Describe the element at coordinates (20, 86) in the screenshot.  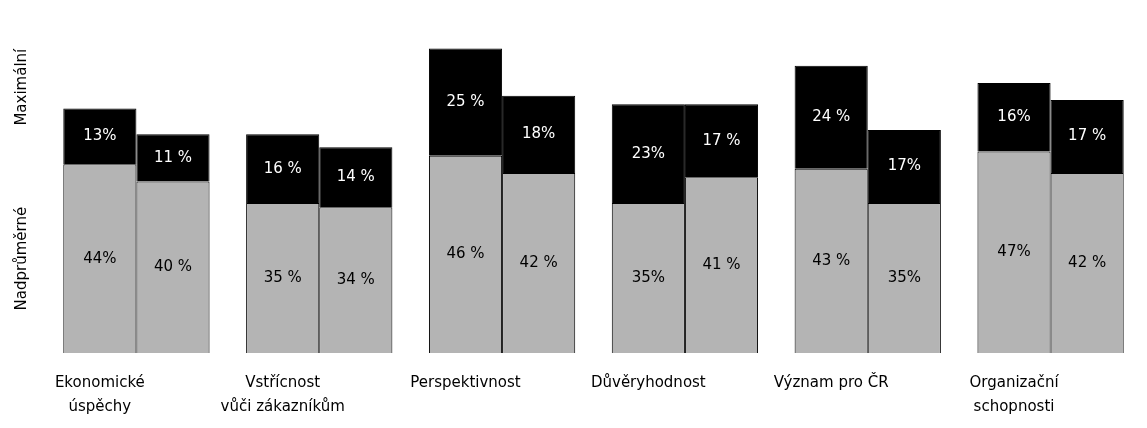
I see `text: Maximální` at that location.